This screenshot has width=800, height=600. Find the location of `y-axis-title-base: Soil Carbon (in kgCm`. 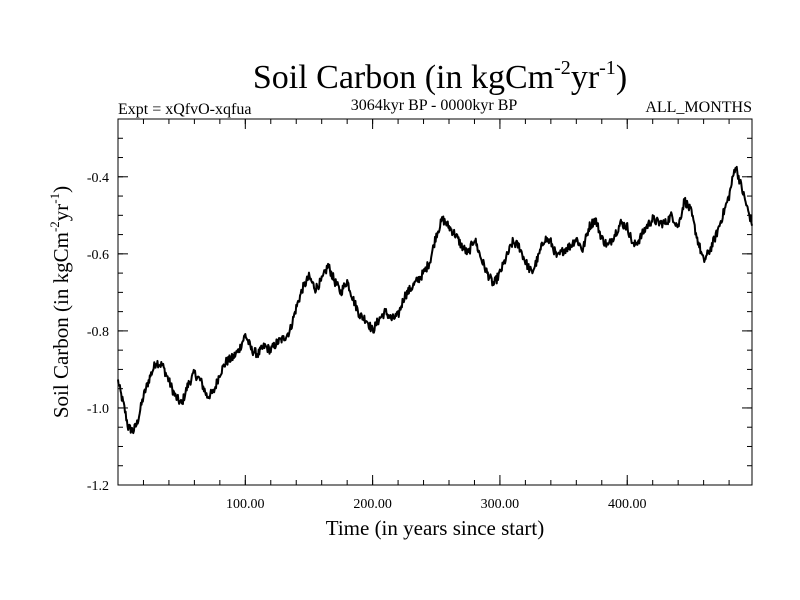

y-axis-title-base: Soil Carbon (in kgCm is located at coordinates (61, 325).